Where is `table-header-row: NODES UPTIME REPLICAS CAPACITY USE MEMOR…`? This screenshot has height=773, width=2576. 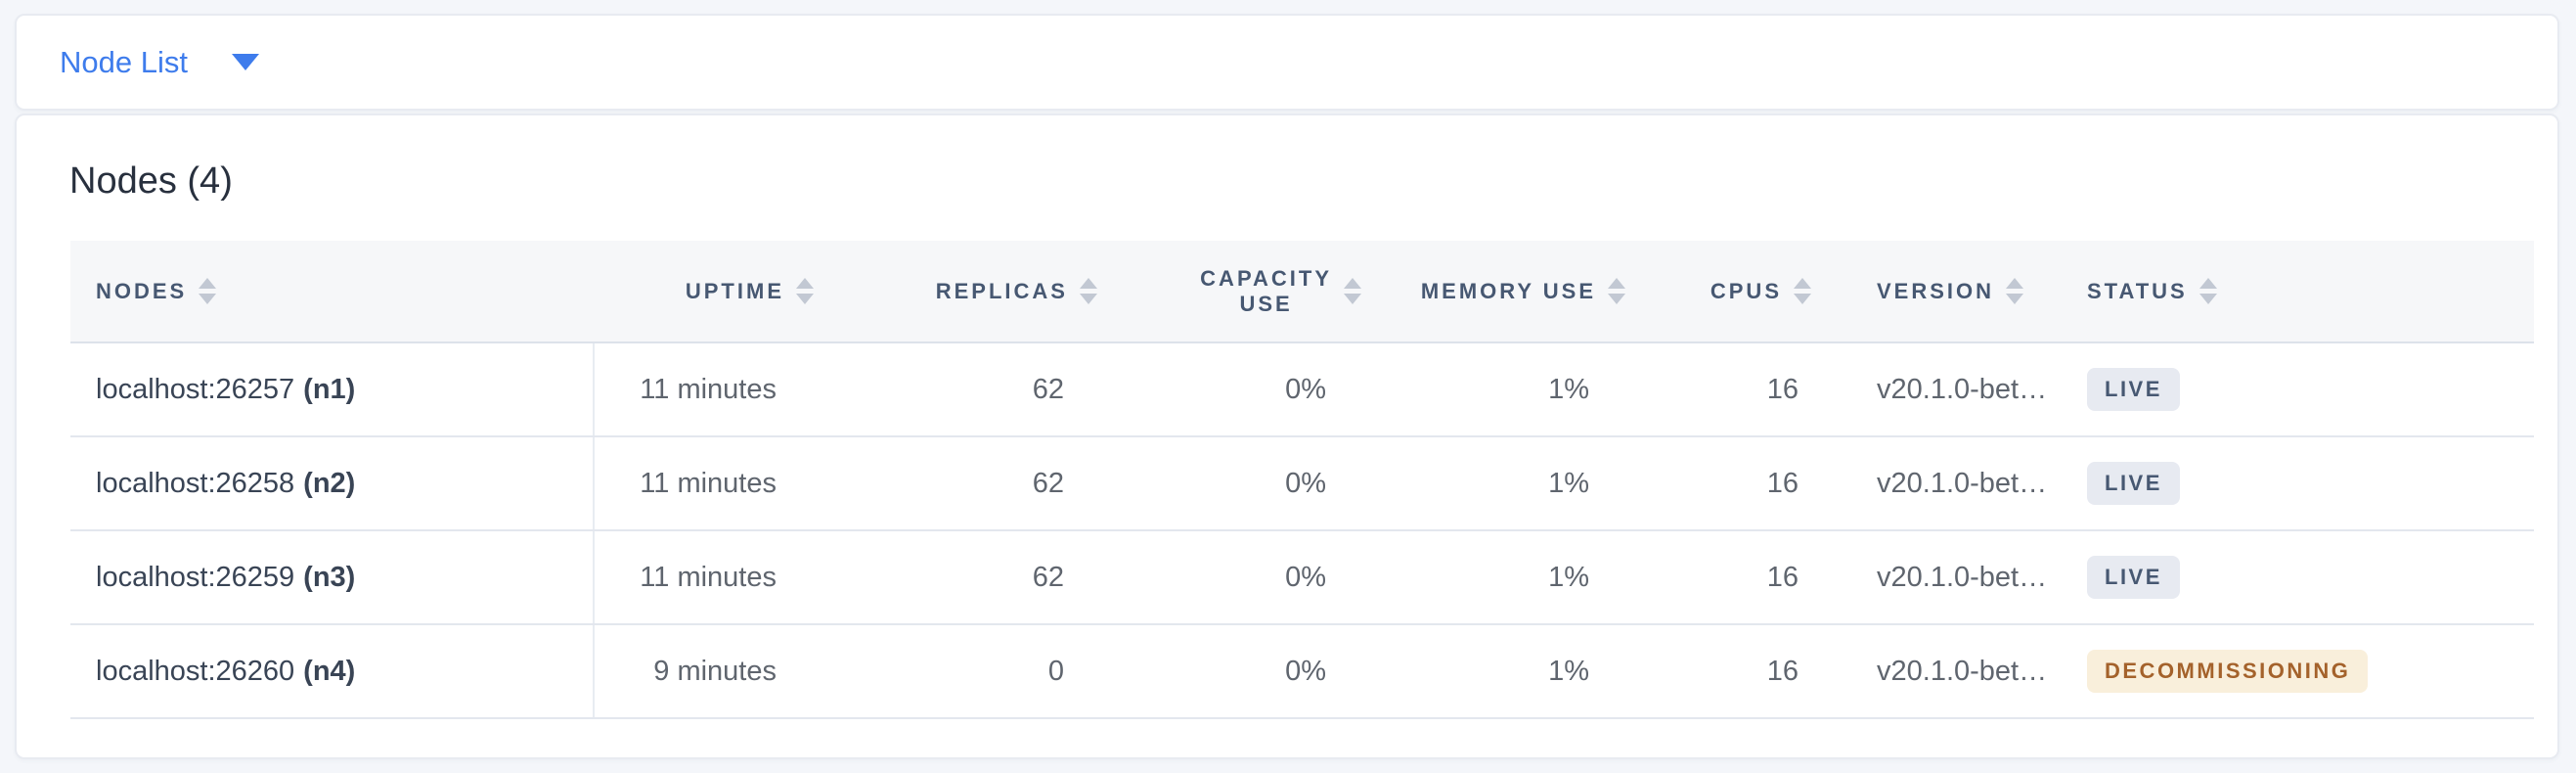 table-header-row: NODES UPTIME REPLICAS CAPACITY USE MEMOR… is located at coordinates (1302, 292).